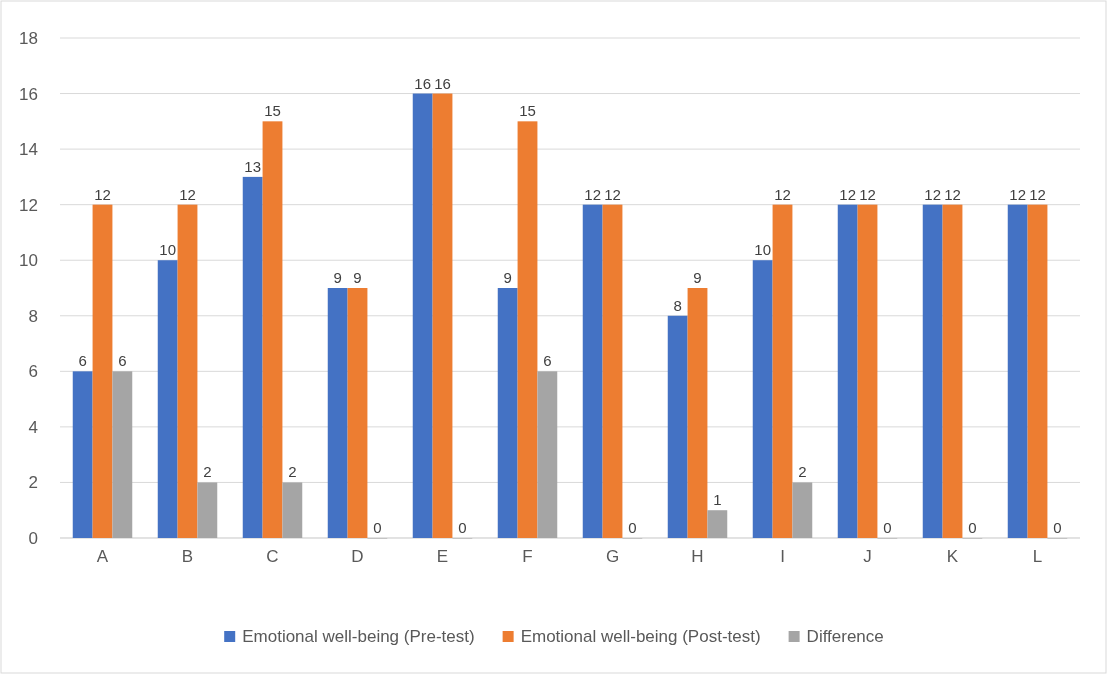 The image size is (1108, 675). I want to click on y-tick-label: 6, so click(33, 372).